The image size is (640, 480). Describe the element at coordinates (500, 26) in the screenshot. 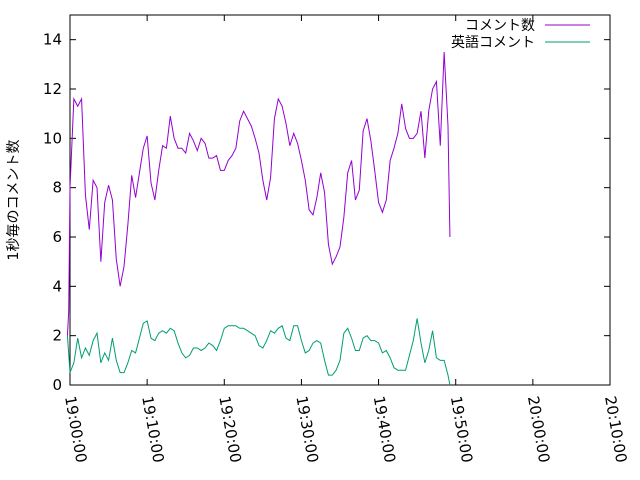

I see `legend-label-0: コメント数` at that location.